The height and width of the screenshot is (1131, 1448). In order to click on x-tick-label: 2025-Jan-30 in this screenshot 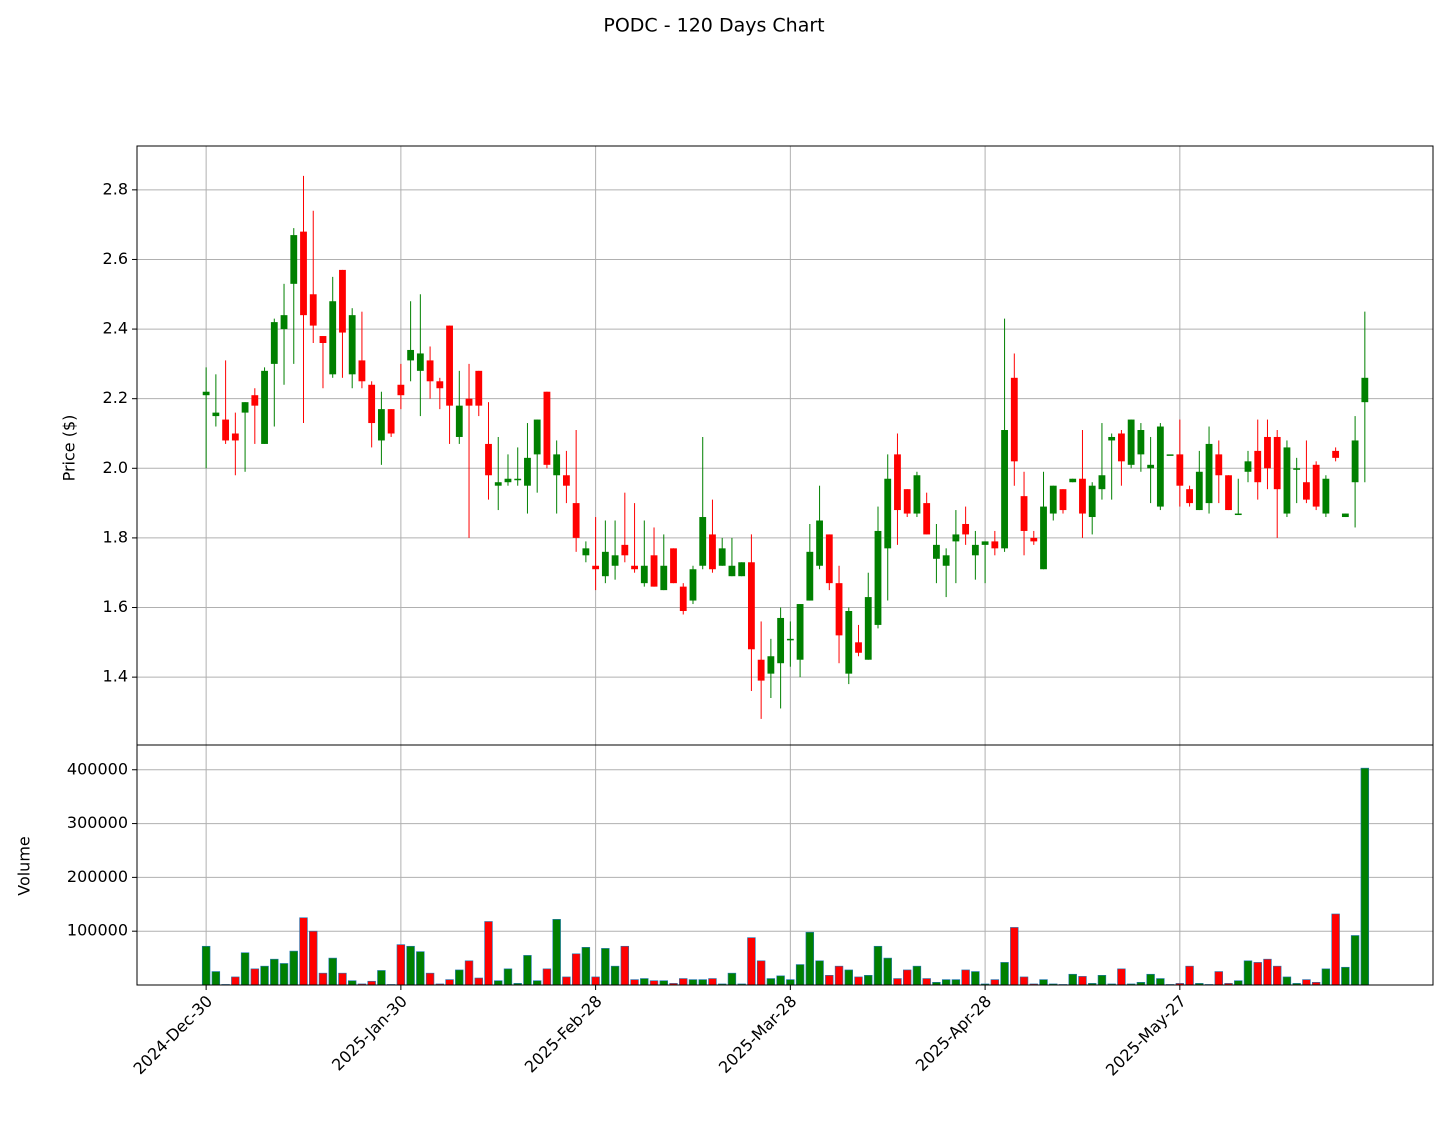, I will do `click(369, 1033)`.